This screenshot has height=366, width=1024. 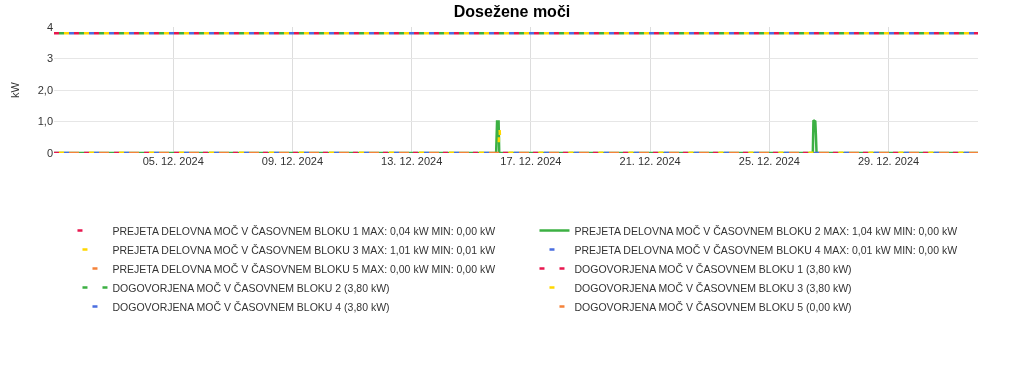 What do you see at coordinates (49, 26) in the screenshot?
I see `y-tick-label: 4` at bounding box center [49, 26].